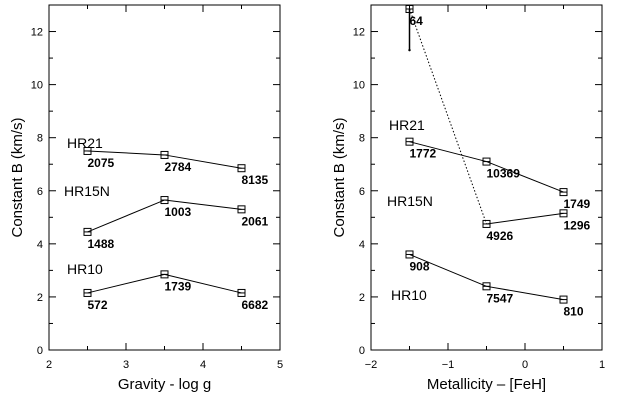  I want to click on data-point-label: 908, so click(420, 266).